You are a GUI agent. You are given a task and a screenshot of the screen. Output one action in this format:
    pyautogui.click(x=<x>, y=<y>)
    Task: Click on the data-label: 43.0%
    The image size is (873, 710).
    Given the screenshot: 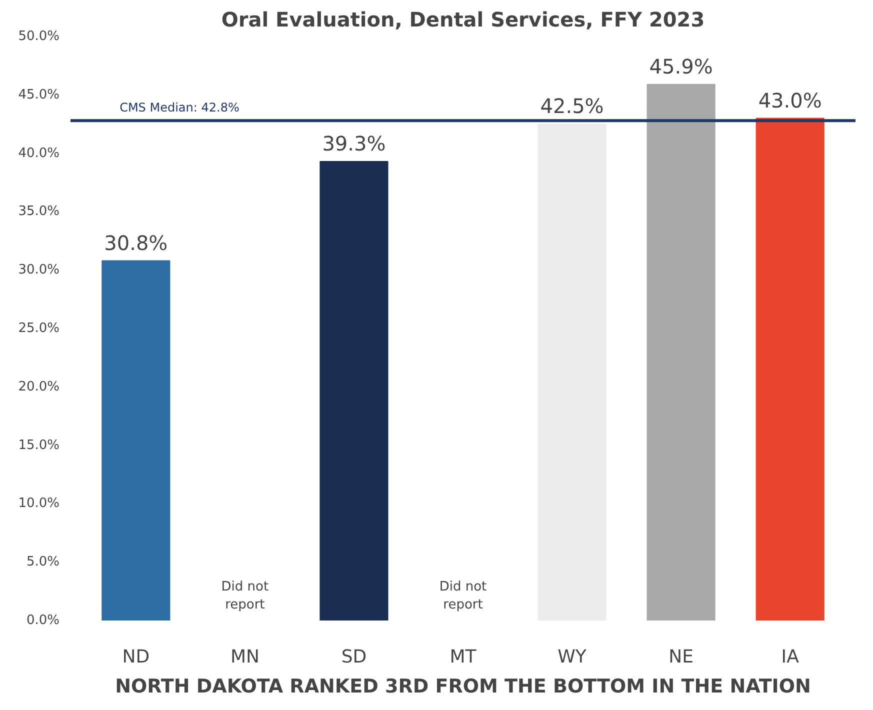 What is the action you would take?
    pyautogui.click(x=790, y=100)
    